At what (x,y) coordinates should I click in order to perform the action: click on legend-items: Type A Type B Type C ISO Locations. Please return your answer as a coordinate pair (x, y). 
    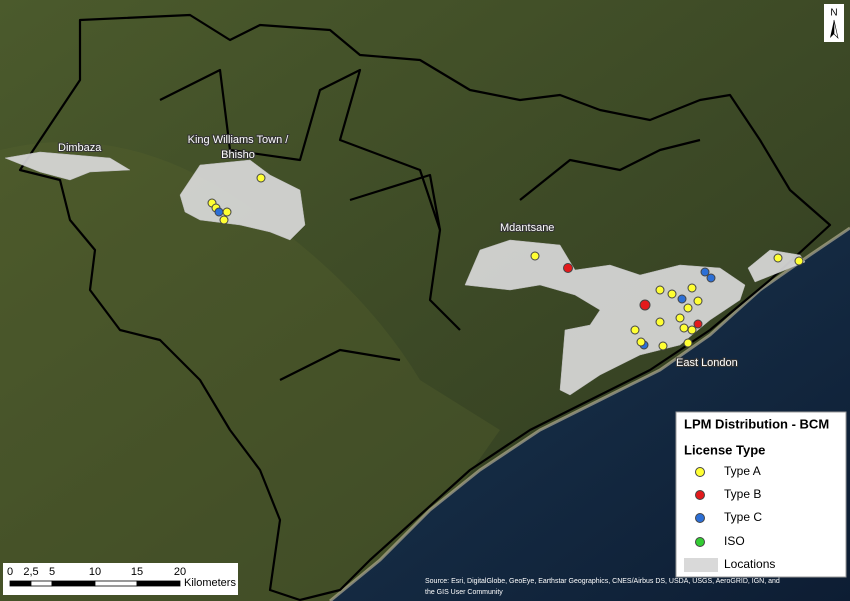
    Looking at the image, I should click on (729, 518).